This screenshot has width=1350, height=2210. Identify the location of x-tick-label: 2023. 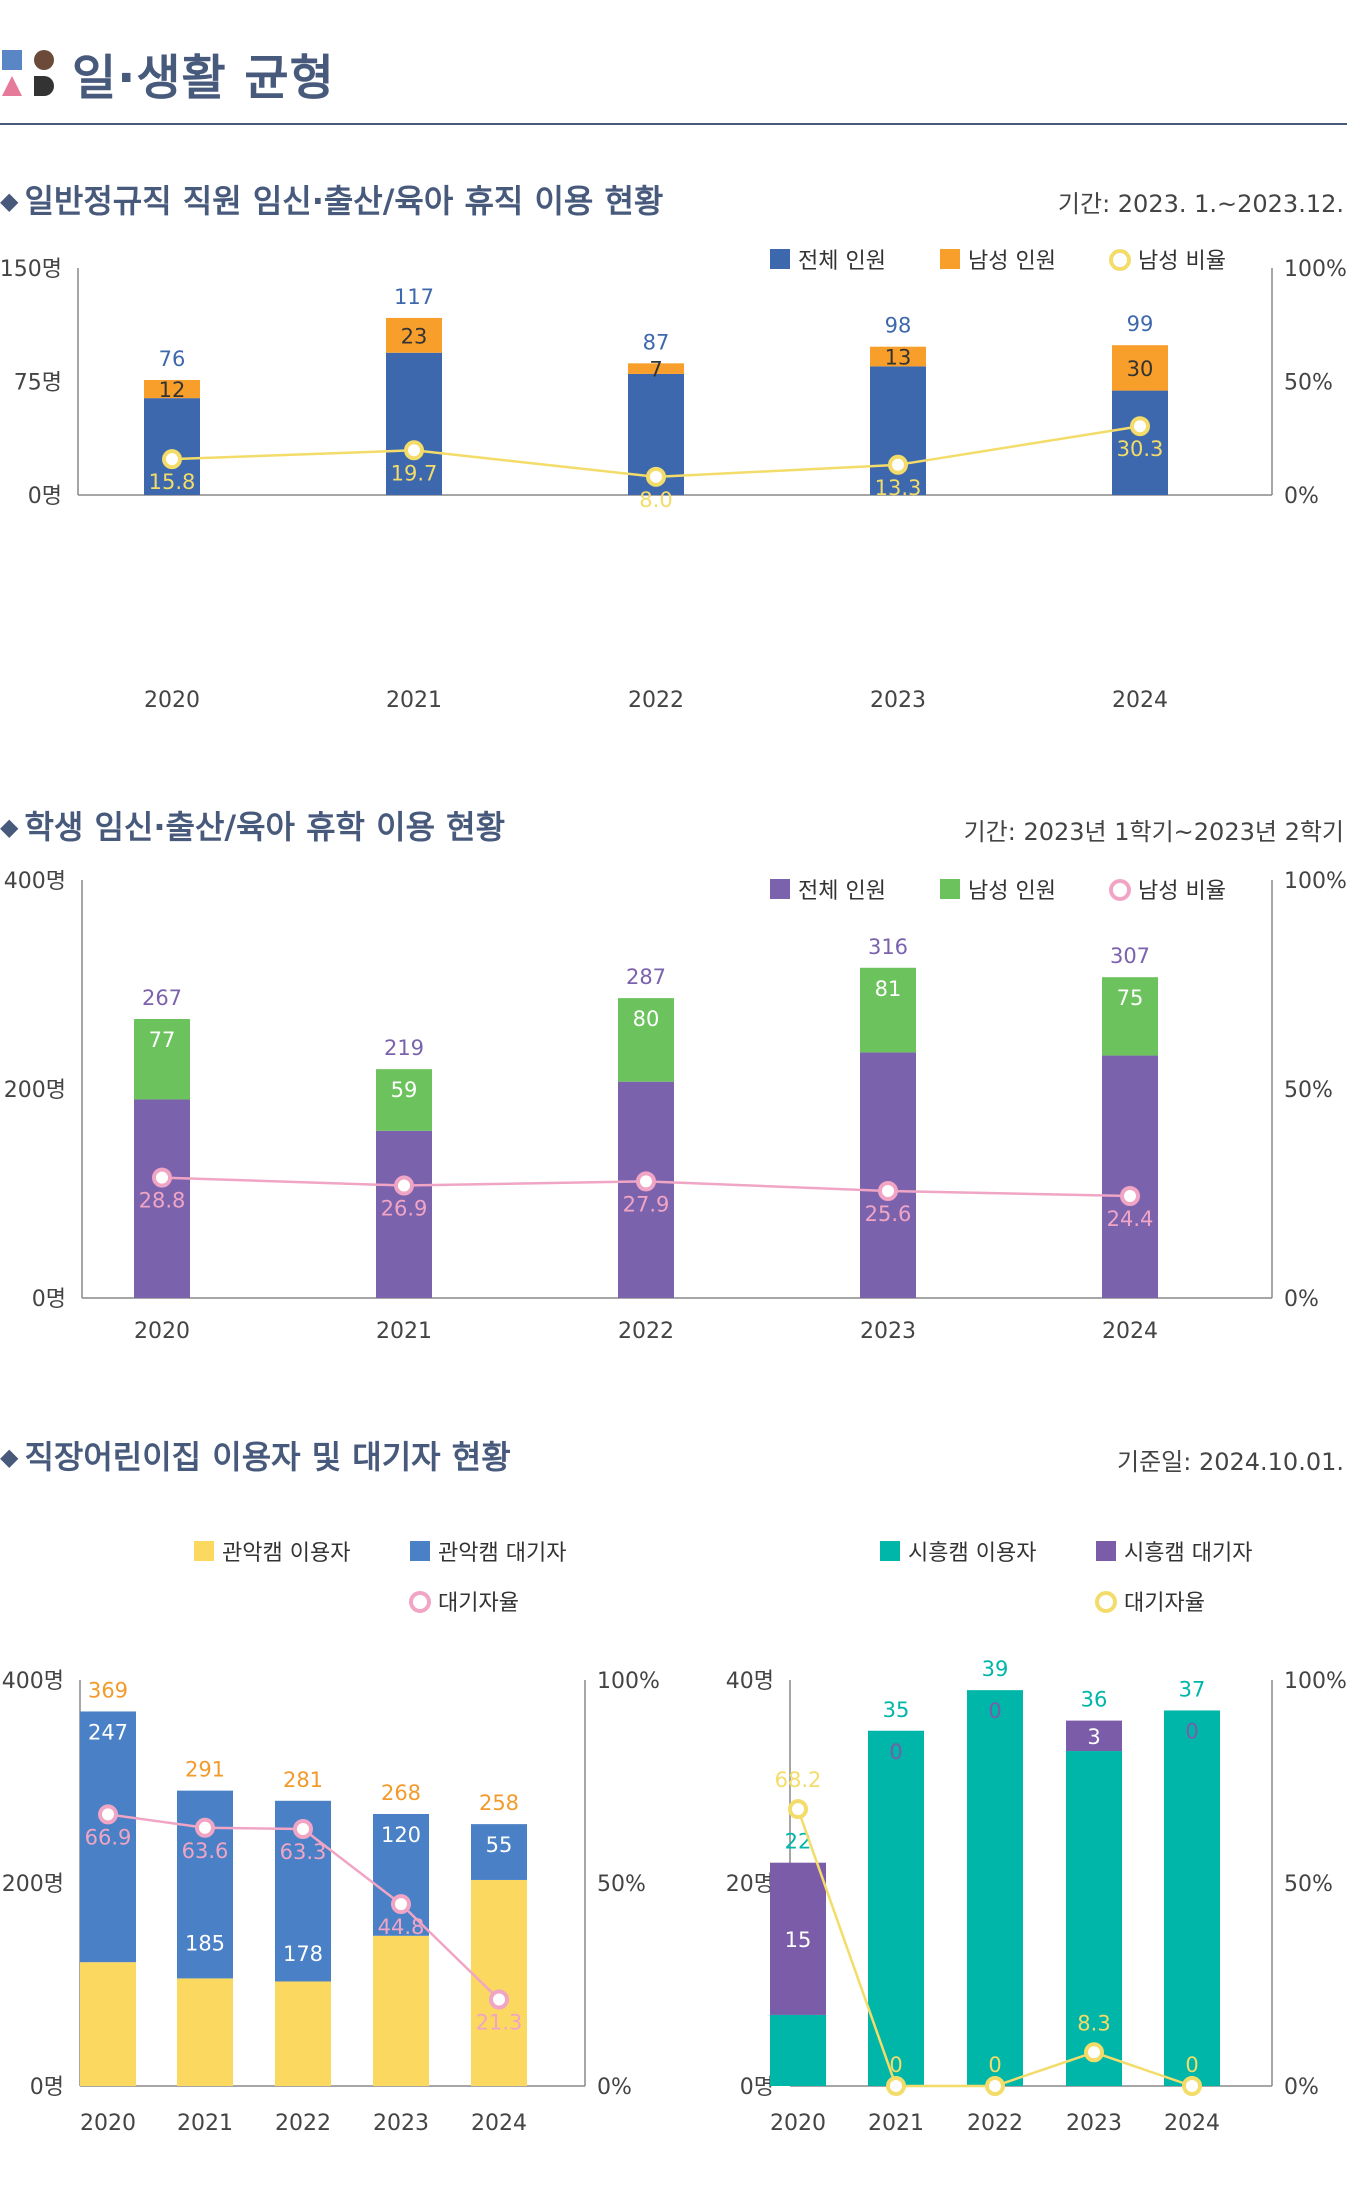
(401, 2123).